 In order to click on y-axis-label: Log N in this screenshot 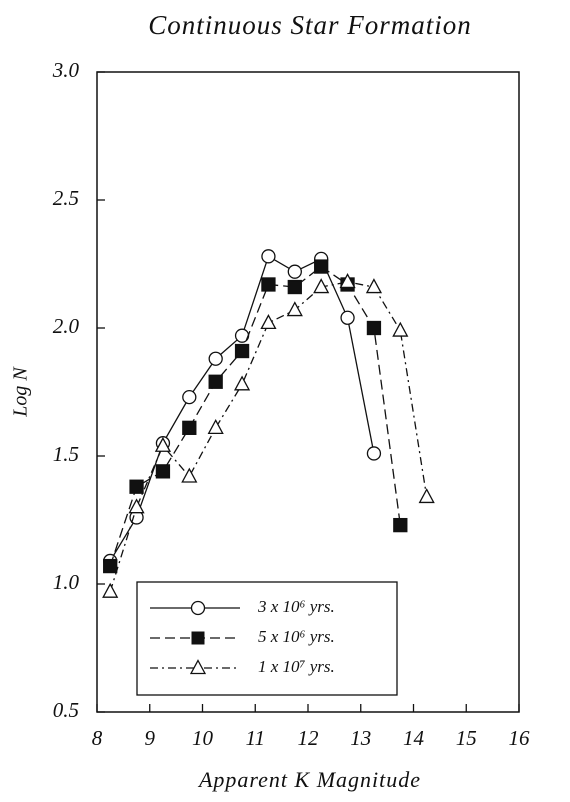, I will do `click(21, 392)`.